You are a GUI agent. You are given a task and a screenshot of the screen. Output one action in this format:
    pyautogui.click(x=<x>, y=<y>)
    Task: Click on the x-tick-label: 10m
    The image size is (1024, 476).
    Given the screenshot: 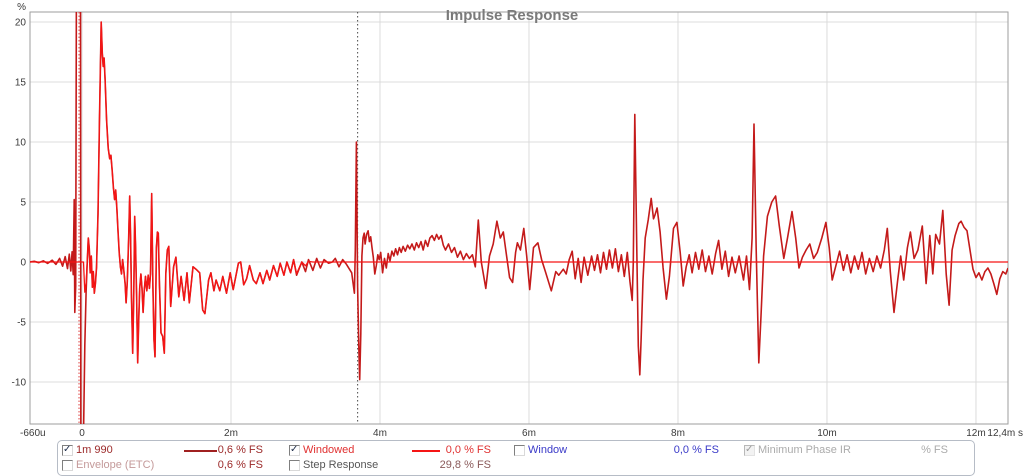 What is the action you would take?
    pyautogui.click(x=826, y=433)
    